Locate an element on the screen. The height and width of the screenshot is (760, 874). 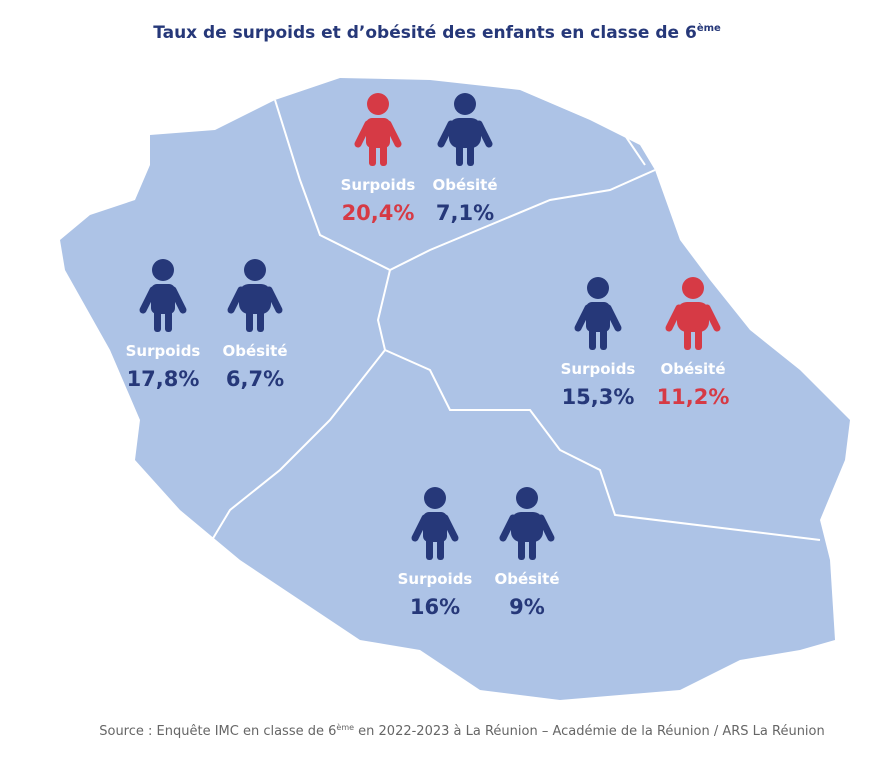
indicator-value: 7,1% is located at coordinates (465, 213).